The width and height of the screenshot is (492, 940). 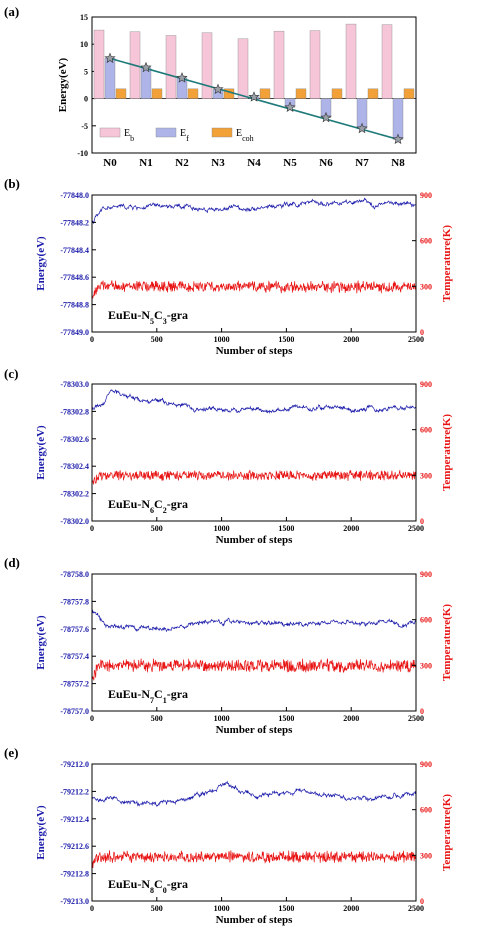 What do you see at coordinates (74, 521) in the screenshot?
I see `y-left-tick-label: -78302.0` at bounding box center [74, 521].